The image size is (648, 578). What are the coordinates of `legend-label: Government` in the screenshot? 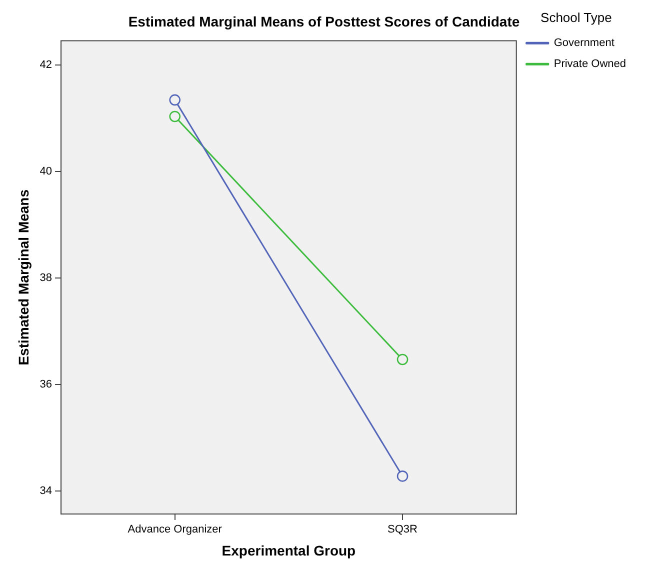 It's located at (584, 43).